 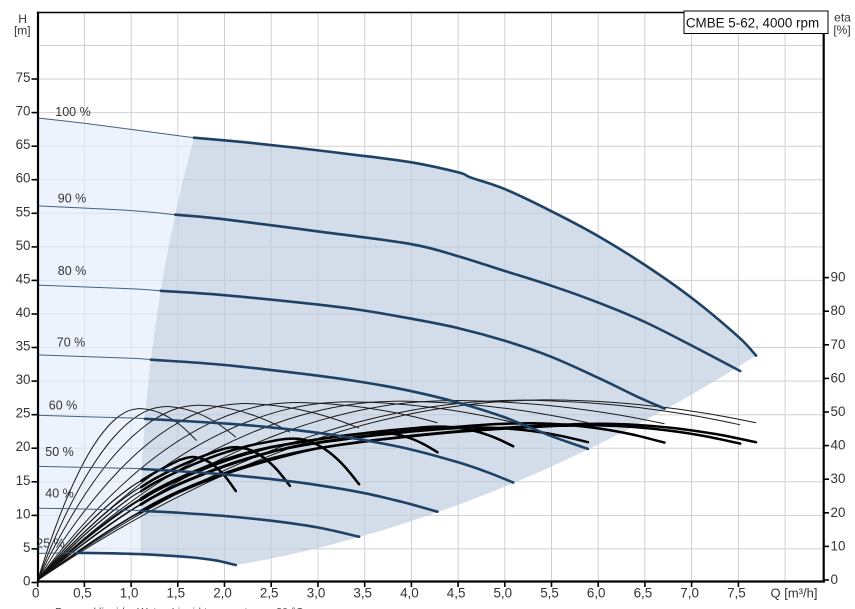 What do you see at coordinates (82, 592) in the screenshot?
I see `svg-text: 0,5` at bounding box center [82, 592].